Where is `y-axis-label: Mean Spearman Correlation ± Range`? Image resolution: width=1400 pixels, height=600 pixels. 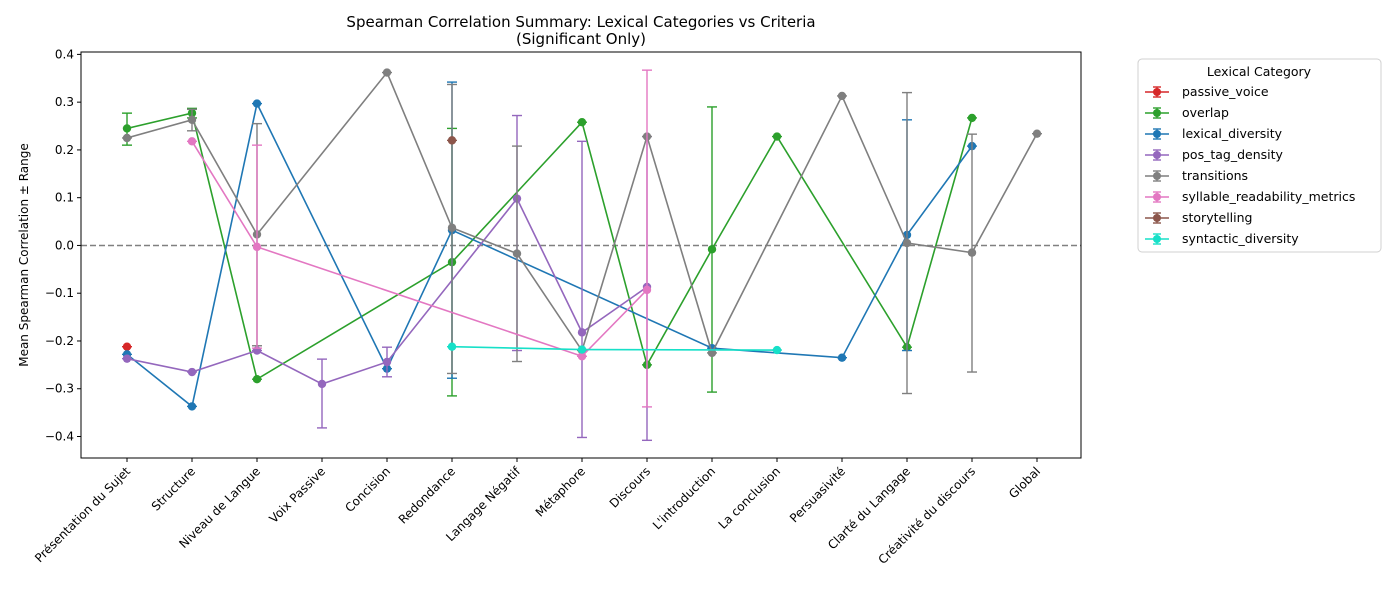 y-axis-label: Mean Spearman Correlation ± Range is located at coordinates (24, 255).